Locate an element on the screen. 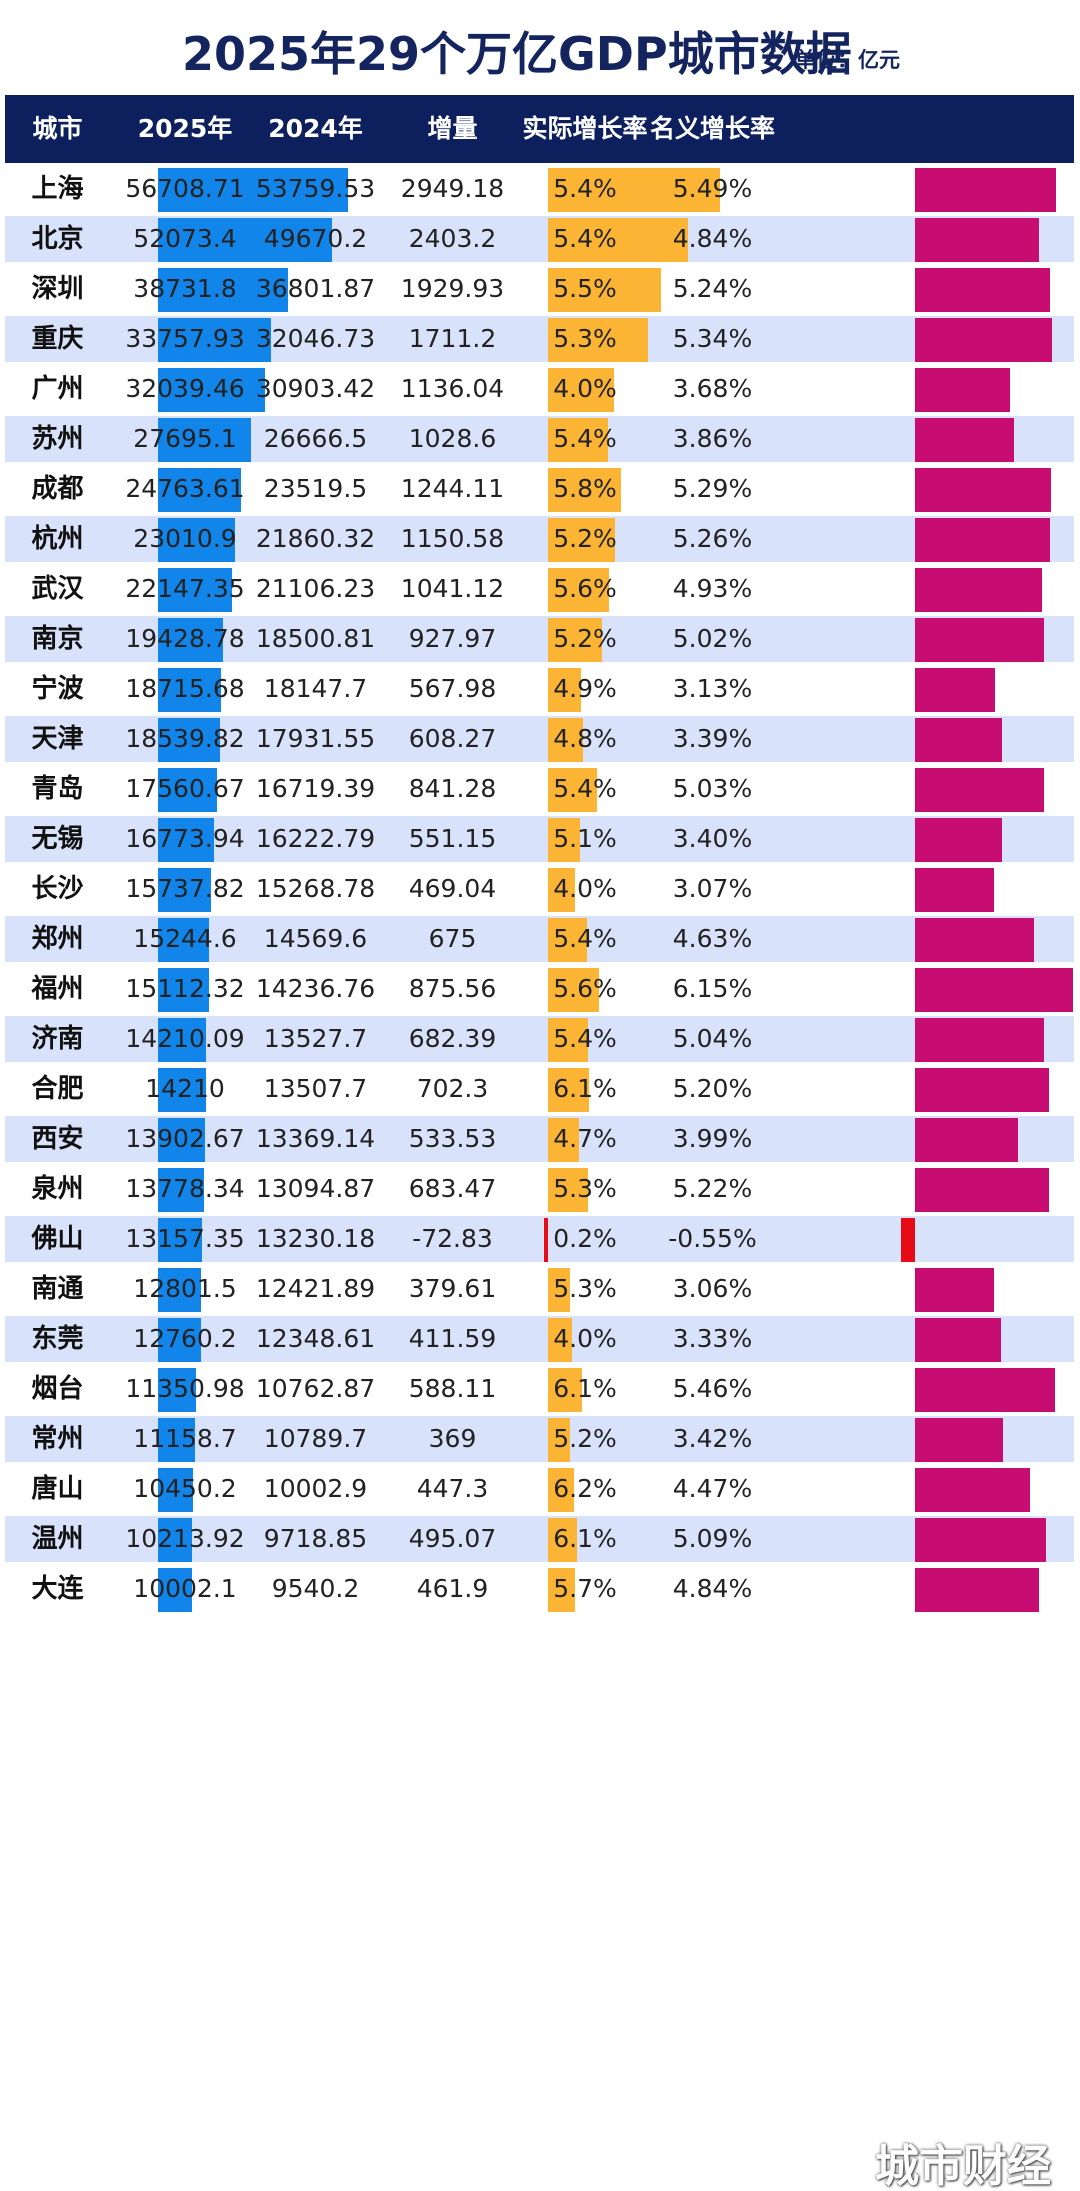  gdp-2024-cell: 36801.87 is located at coordinates (315, 288).